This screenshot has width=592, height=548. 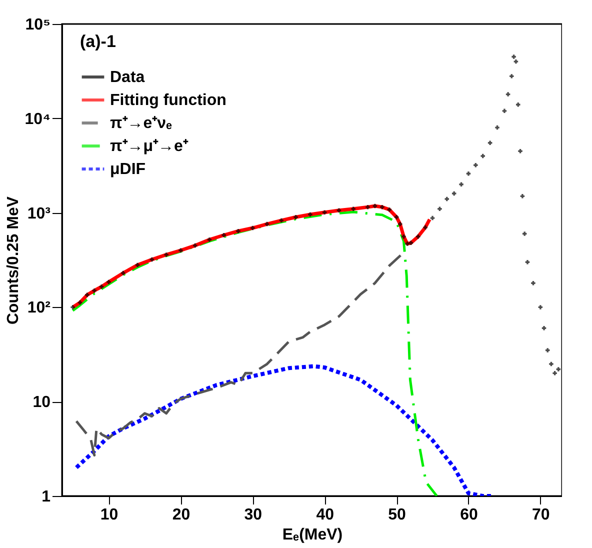 What do you see at coordinates (149, 146) in the screenshot?
I see `legend-label: π⁺→μ⁺→e⁺` at bounding box center [149, 146].